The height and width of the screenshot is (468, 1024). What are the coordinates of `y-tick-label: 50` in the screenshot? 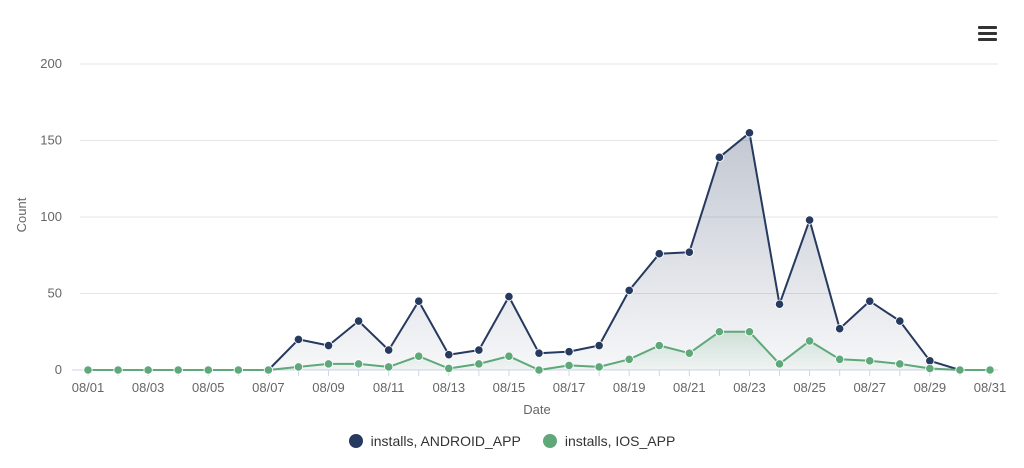 It's located at (55, 293).